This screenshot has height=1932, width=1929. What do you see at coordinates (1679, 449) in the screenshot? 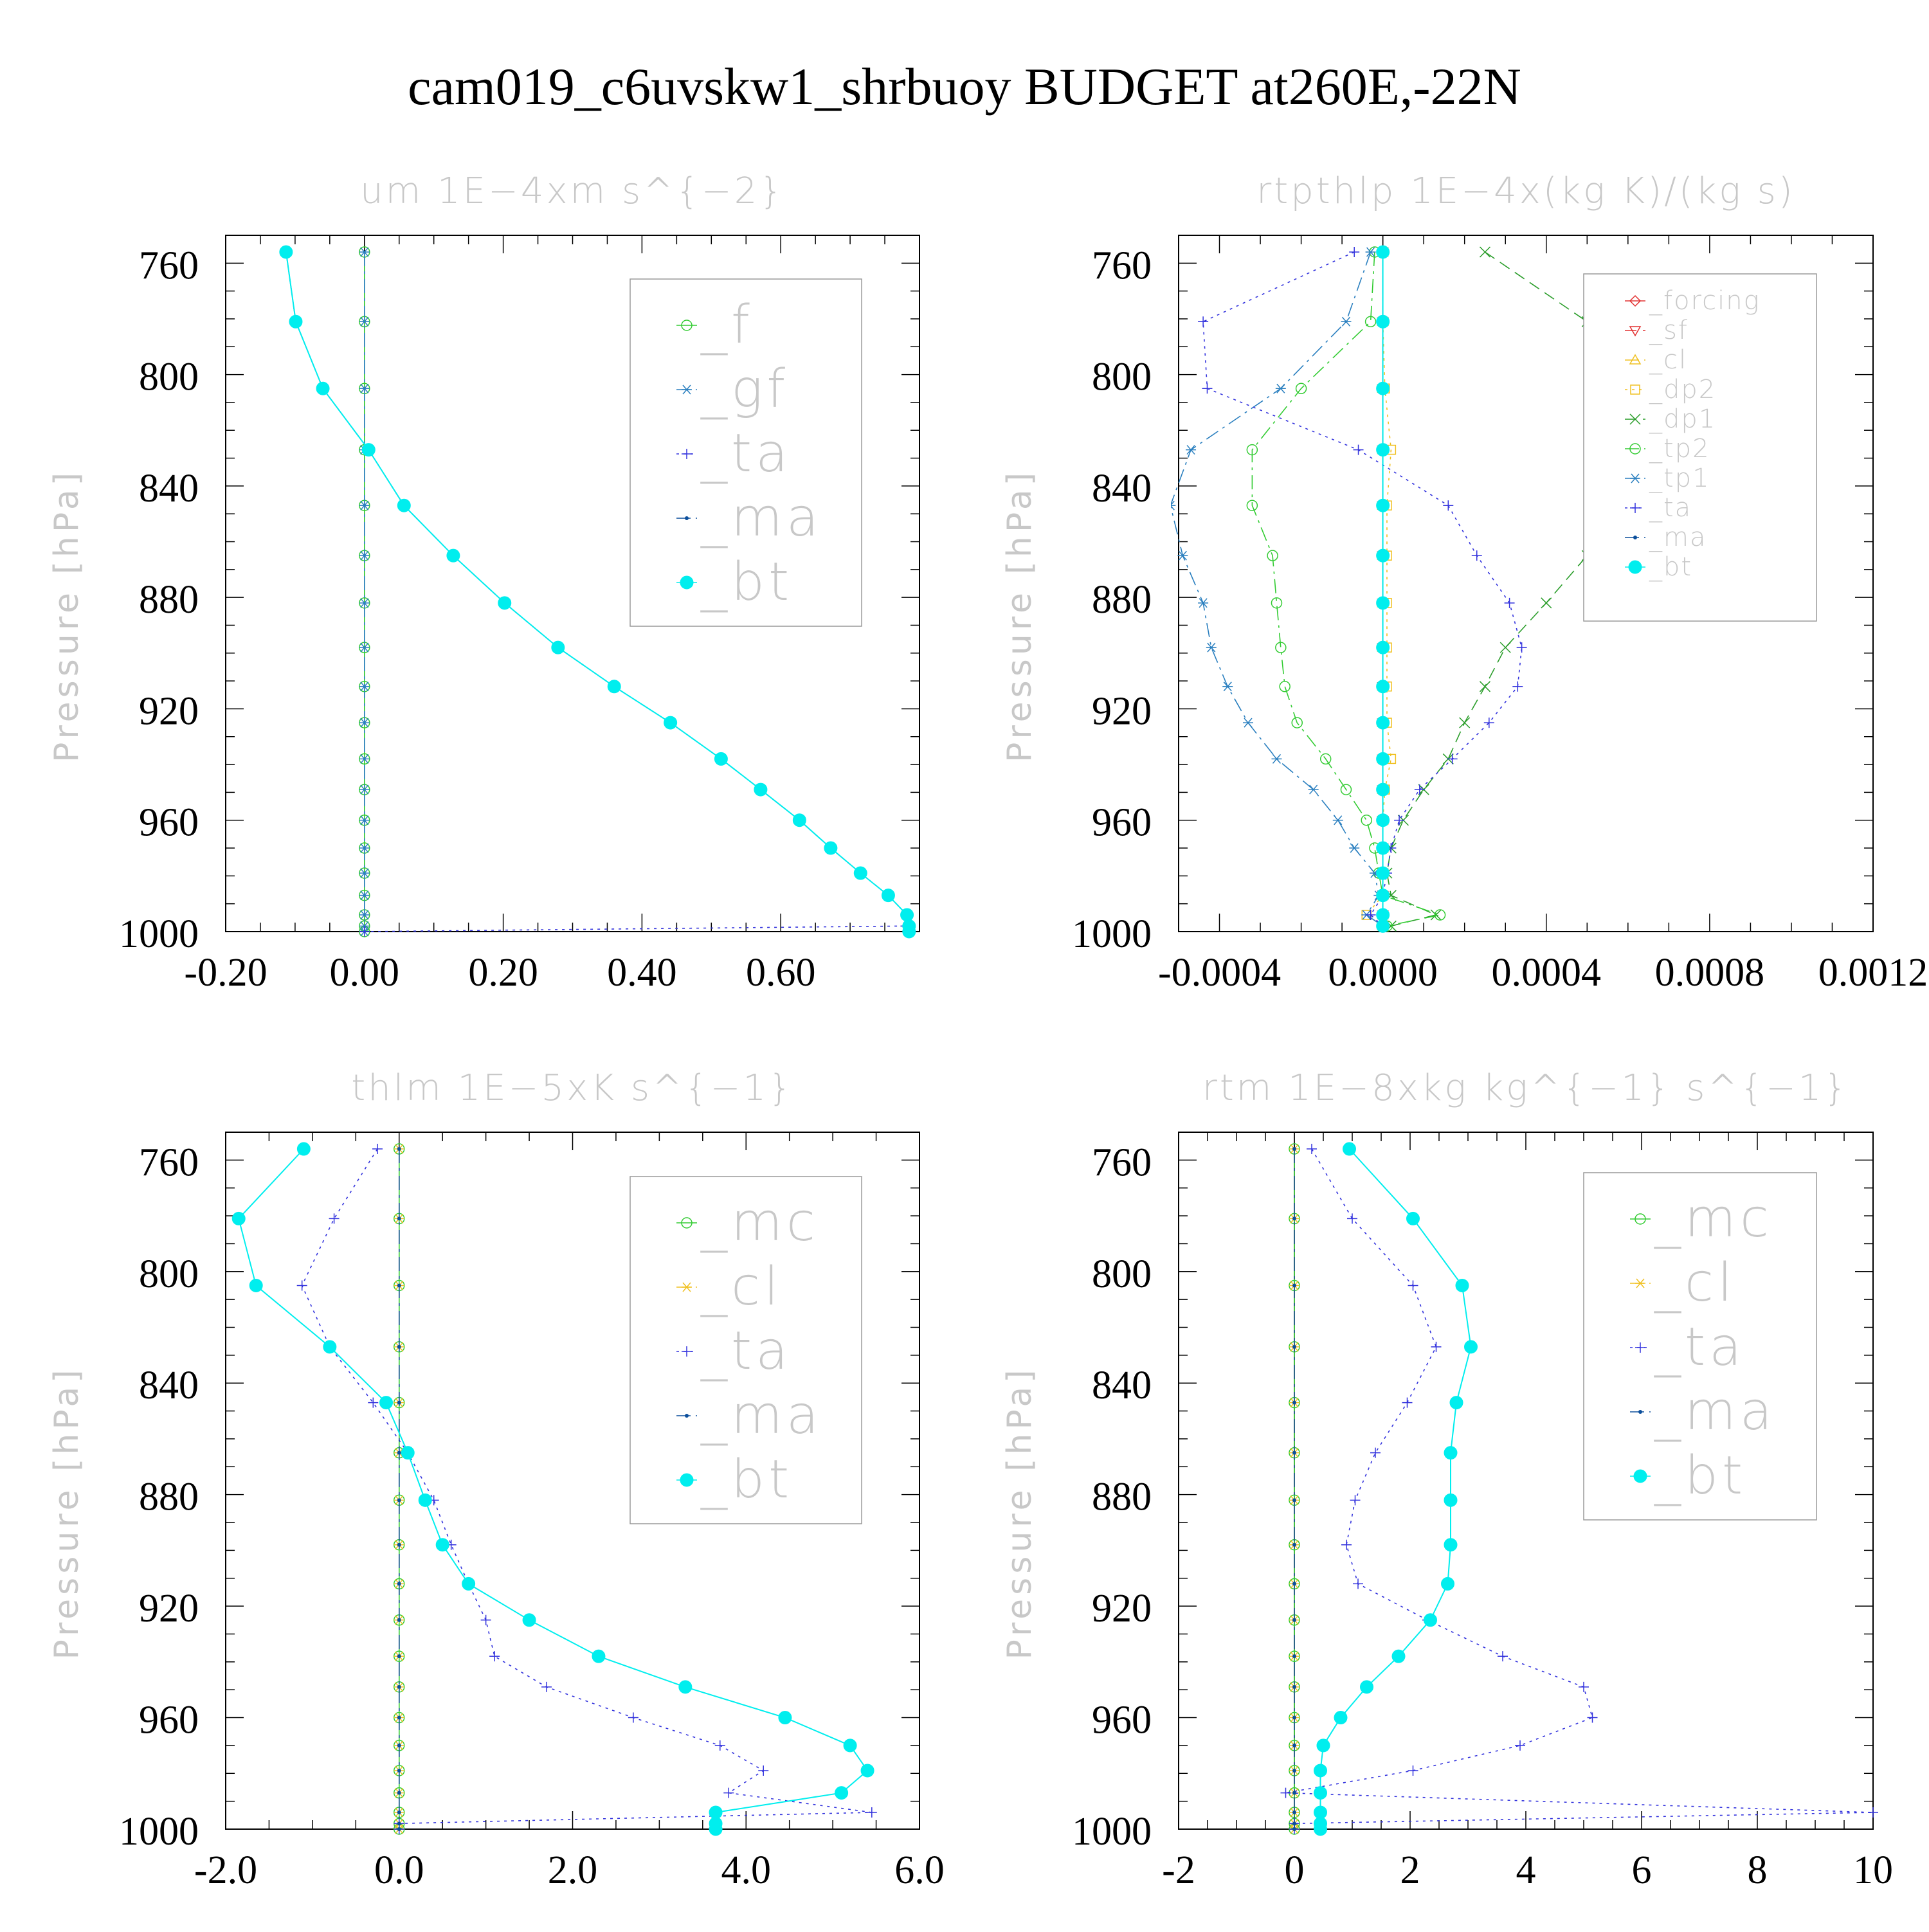
I see `legend-label_tp2: _tp2` at bounding box center [1679, 449].